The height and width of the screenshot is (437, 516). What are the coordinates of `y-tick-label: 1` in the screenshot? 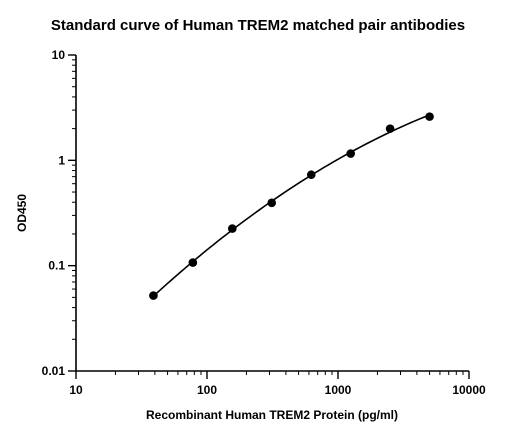 It's located at (61, 160).